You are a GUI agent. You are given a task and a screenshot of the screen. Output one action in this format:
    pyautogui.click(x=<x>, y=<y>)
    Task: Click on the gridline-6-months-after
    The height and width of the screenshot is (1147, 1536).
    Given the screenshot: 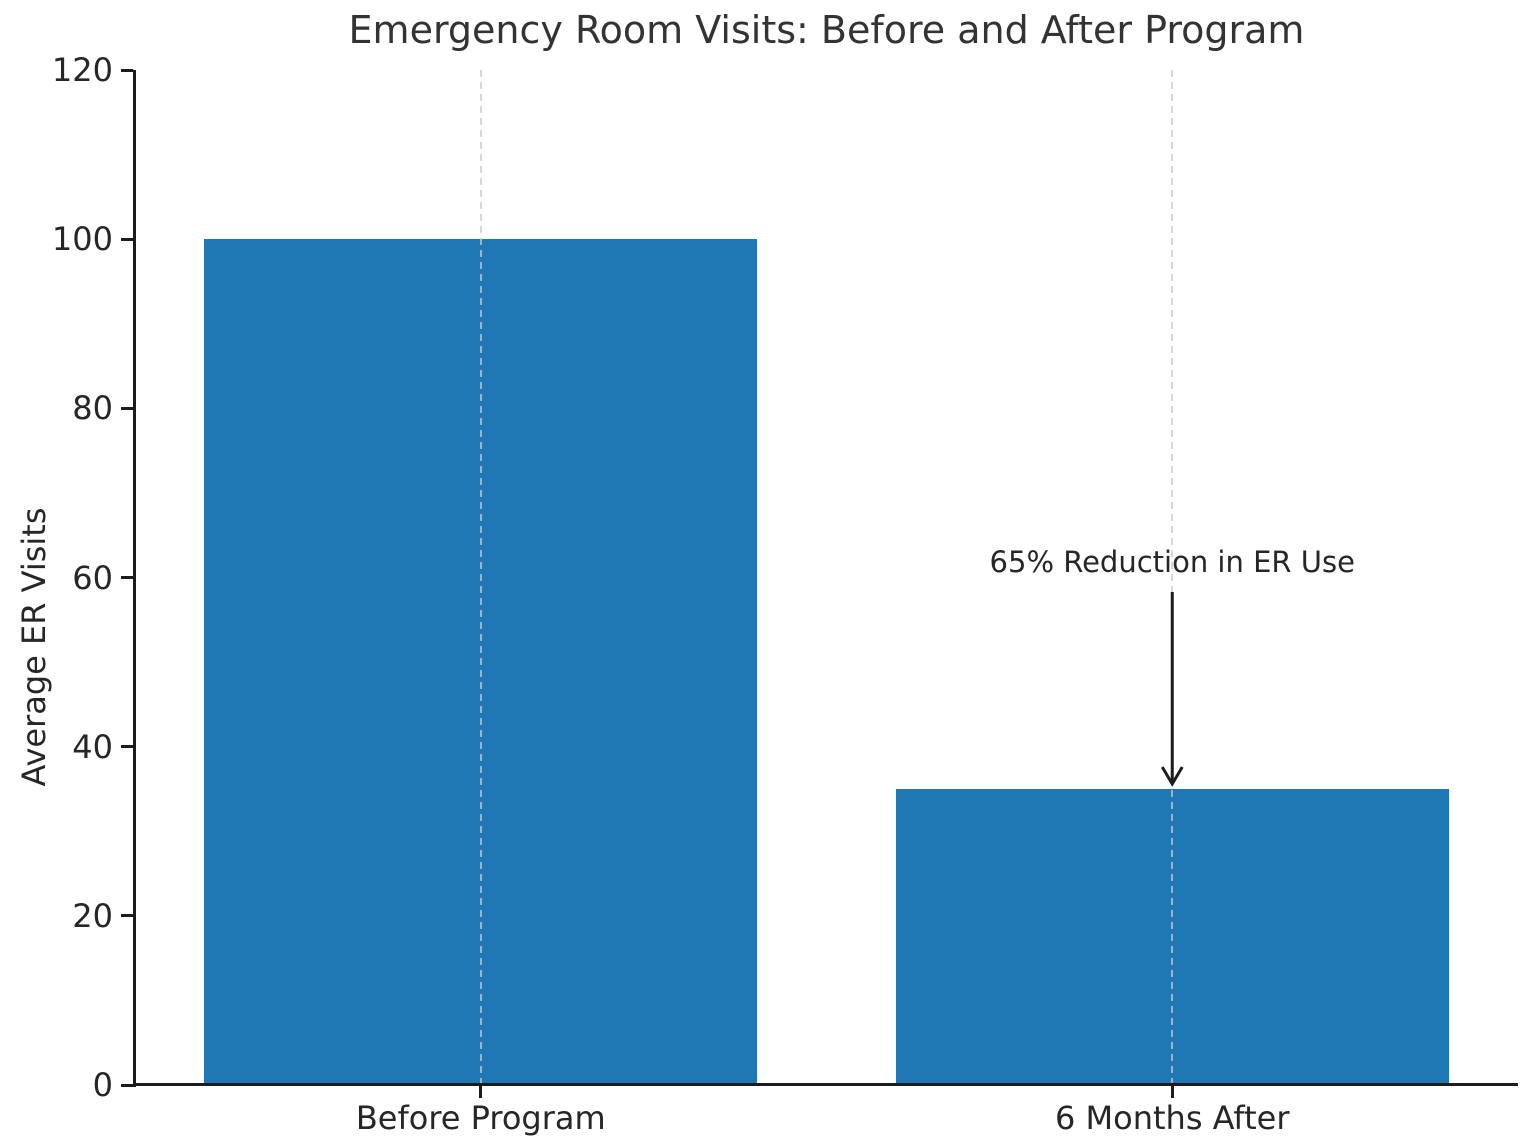 What is the action you would take?
    pyautogui.click(x=1172, y=577)
    